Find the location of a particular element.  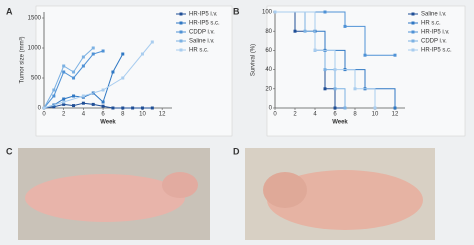

mouse-head is located at coordinates (285, 190).